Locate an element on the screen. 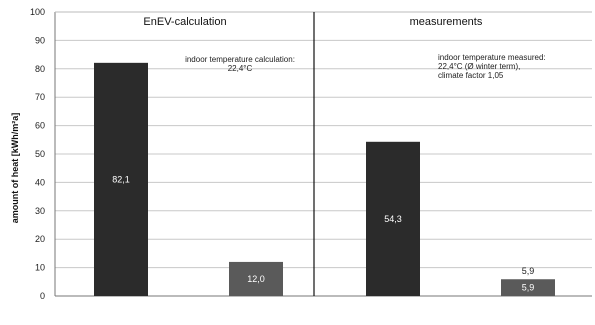 The image size is (595, 325). panel-note-line: climate factor 1,05 is located at coordinates (471, 75).